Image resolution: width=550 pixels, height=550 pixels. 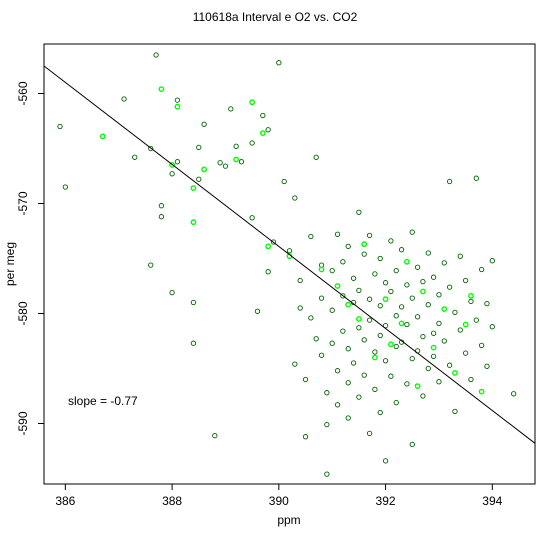 I want to click on x-tick-label: 392, so click(x=386, y=501).